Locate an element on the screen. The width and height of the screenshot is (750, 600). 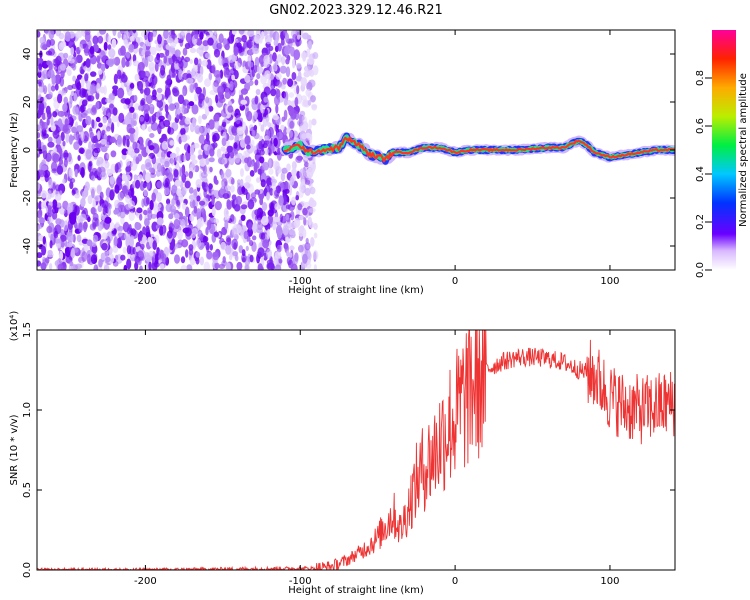
x-tick-label: 0 is located at coordinates (455, 281).